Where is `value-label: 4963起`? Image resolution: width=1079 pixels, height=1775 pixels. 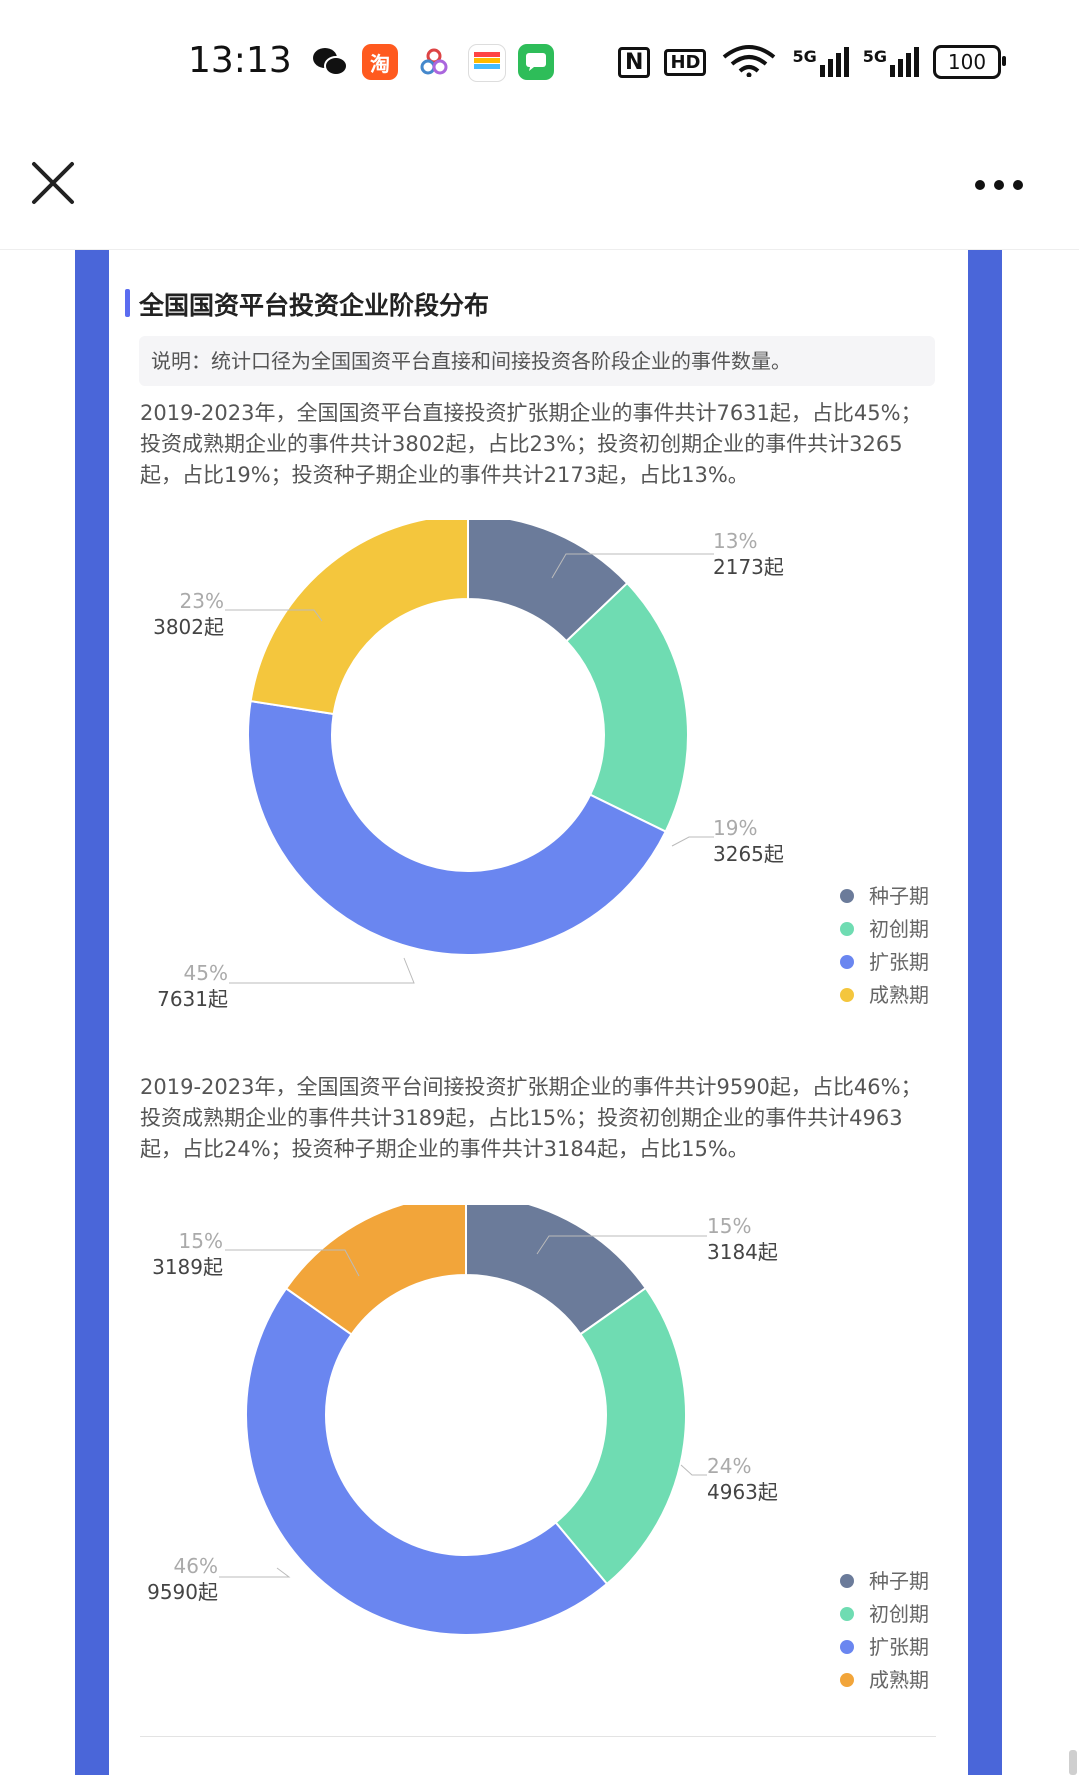
value-label: 4963起 is located at coordinates (742, 1492).